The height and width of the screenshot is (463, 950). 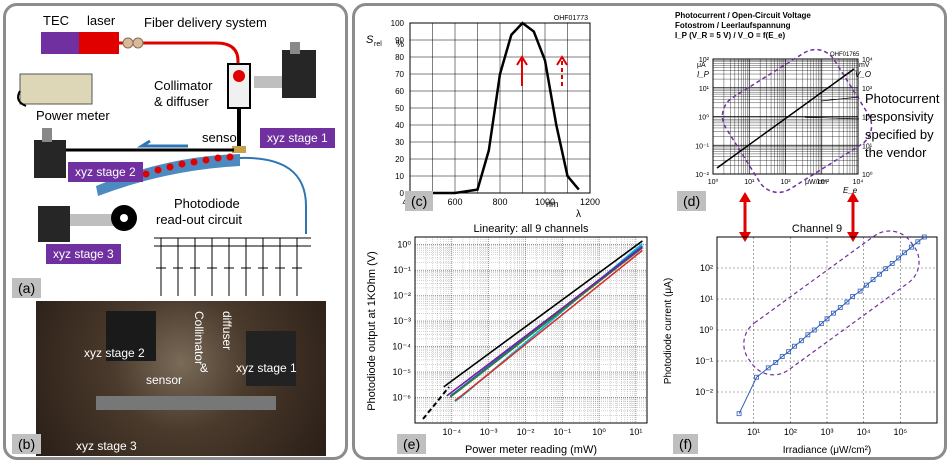 I want to click on c-ytick: 90, so click(x=399, y=40).